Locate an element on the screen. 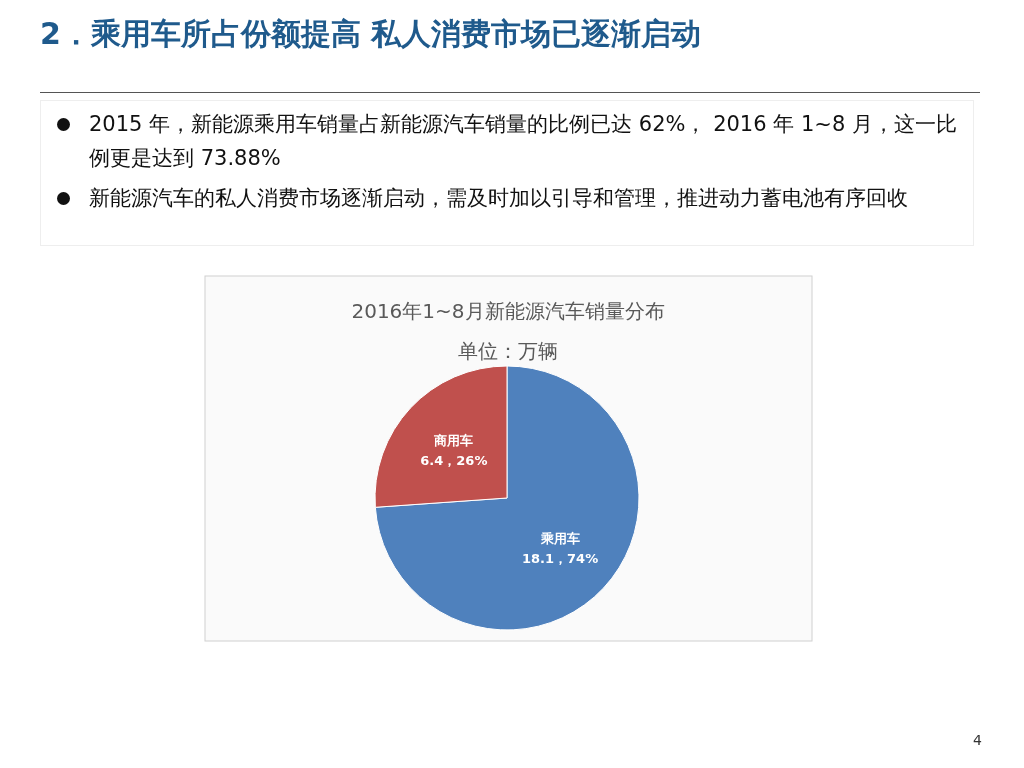 The height and width of the screenshot is (768, 1024). text: 2．乘用车所占份额提高 私人消费市场已逐渐启动 is located at coordinates (371, 34).